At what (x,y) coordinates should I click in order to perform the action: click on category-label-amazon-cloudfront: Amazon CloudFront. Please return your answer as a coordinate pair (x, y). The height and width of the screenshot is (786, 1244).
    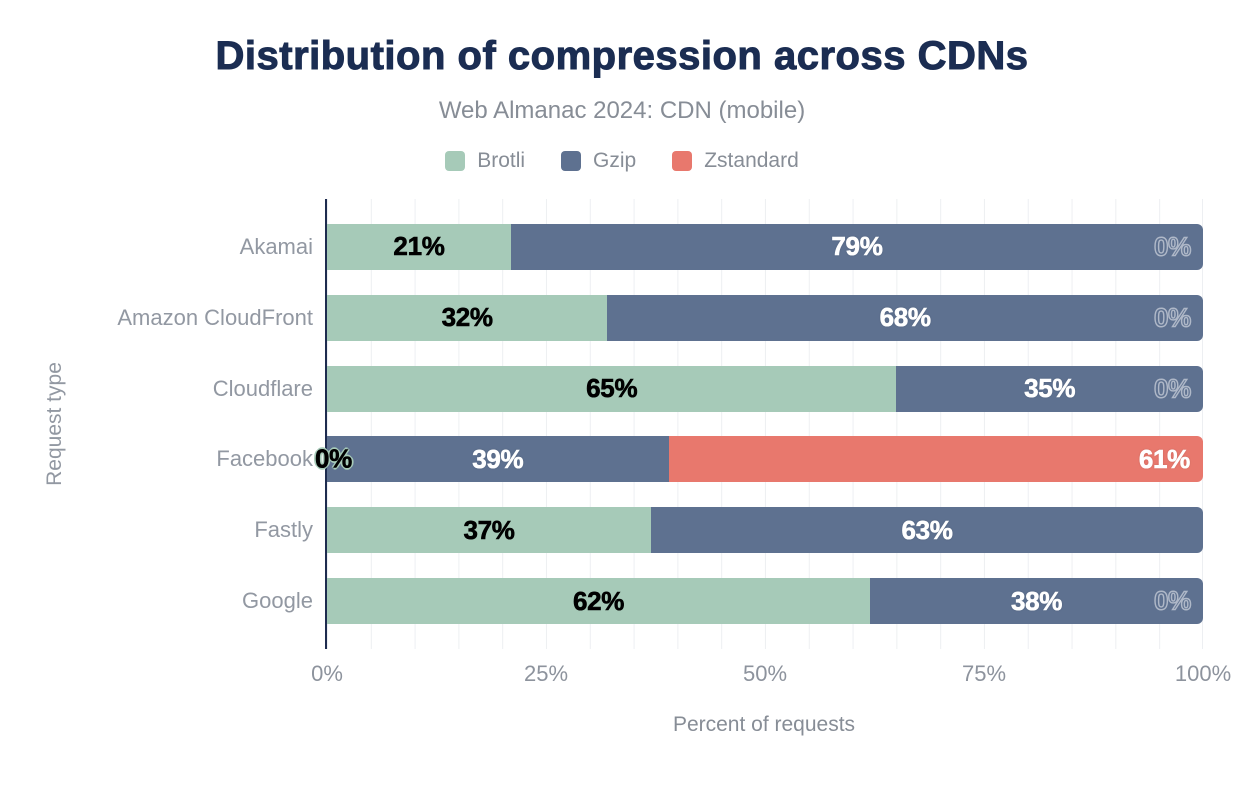
    Looking at the image, I should click on (215, 317).